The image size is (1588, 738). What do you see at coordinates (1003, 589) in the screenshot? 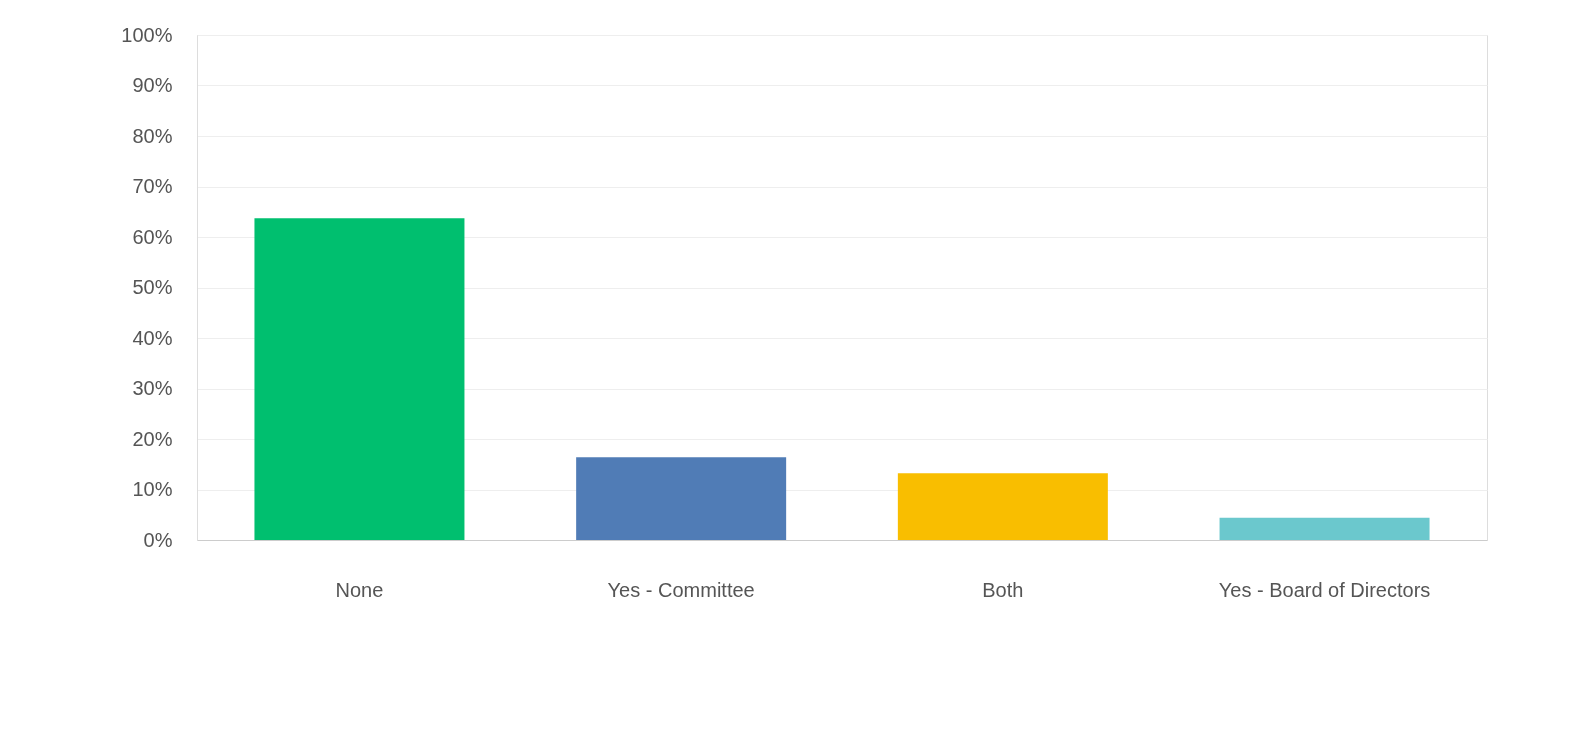
I see `x-tick-label: Both` at bounding box center [1003, 589].